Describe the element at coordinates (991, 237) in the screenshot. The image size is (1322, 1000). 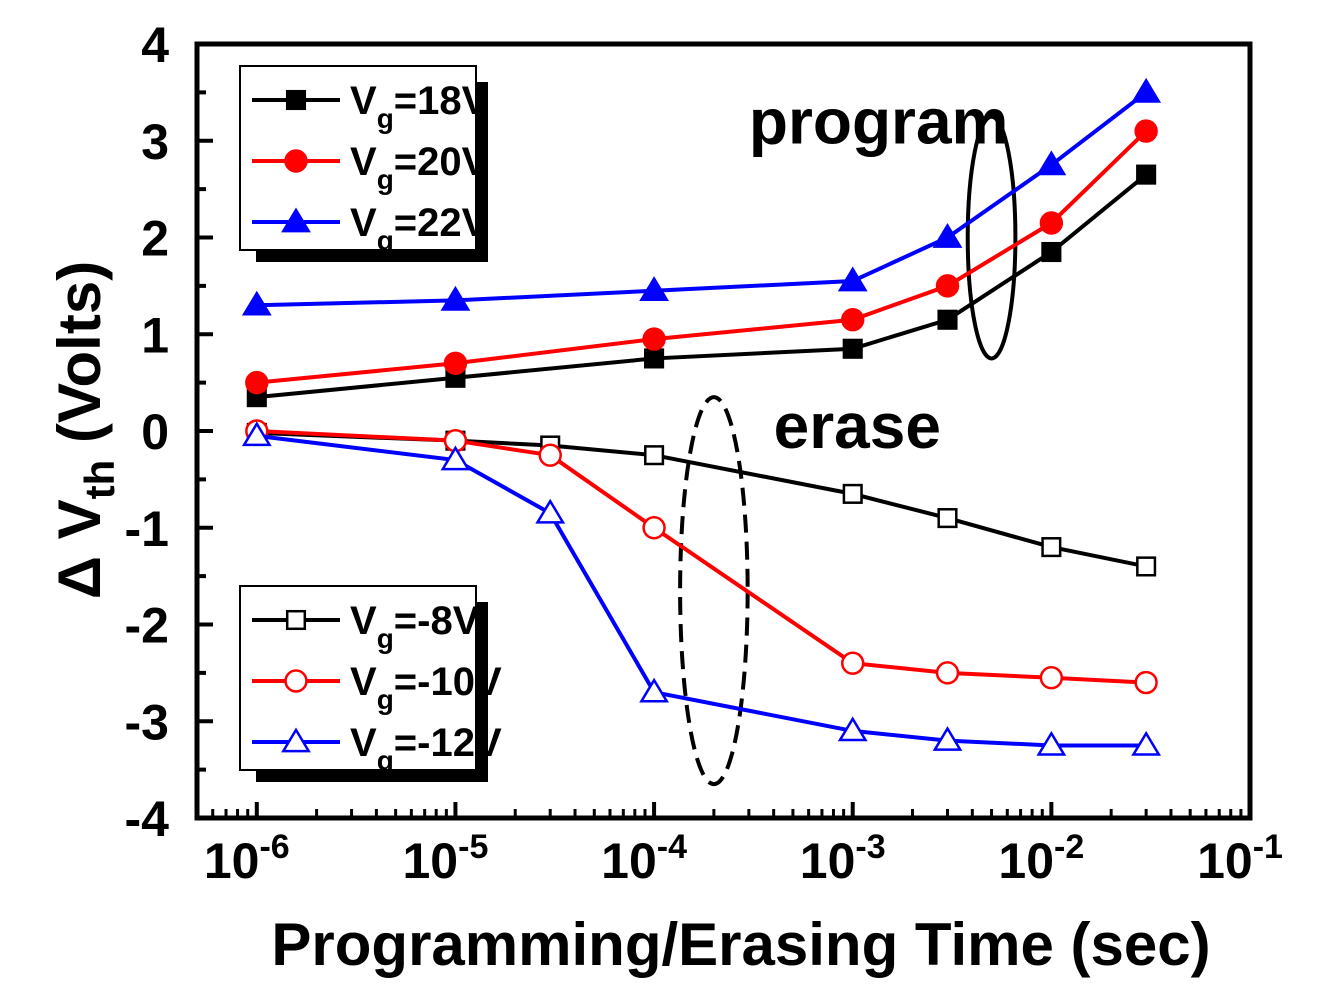
I see `program-ellipse` at that location.